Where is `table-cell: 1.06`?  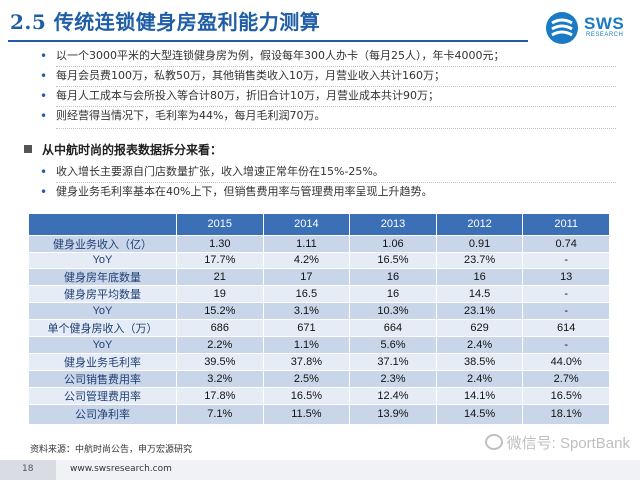
table-cell: 1.06 is located at coordinates (393, 243).